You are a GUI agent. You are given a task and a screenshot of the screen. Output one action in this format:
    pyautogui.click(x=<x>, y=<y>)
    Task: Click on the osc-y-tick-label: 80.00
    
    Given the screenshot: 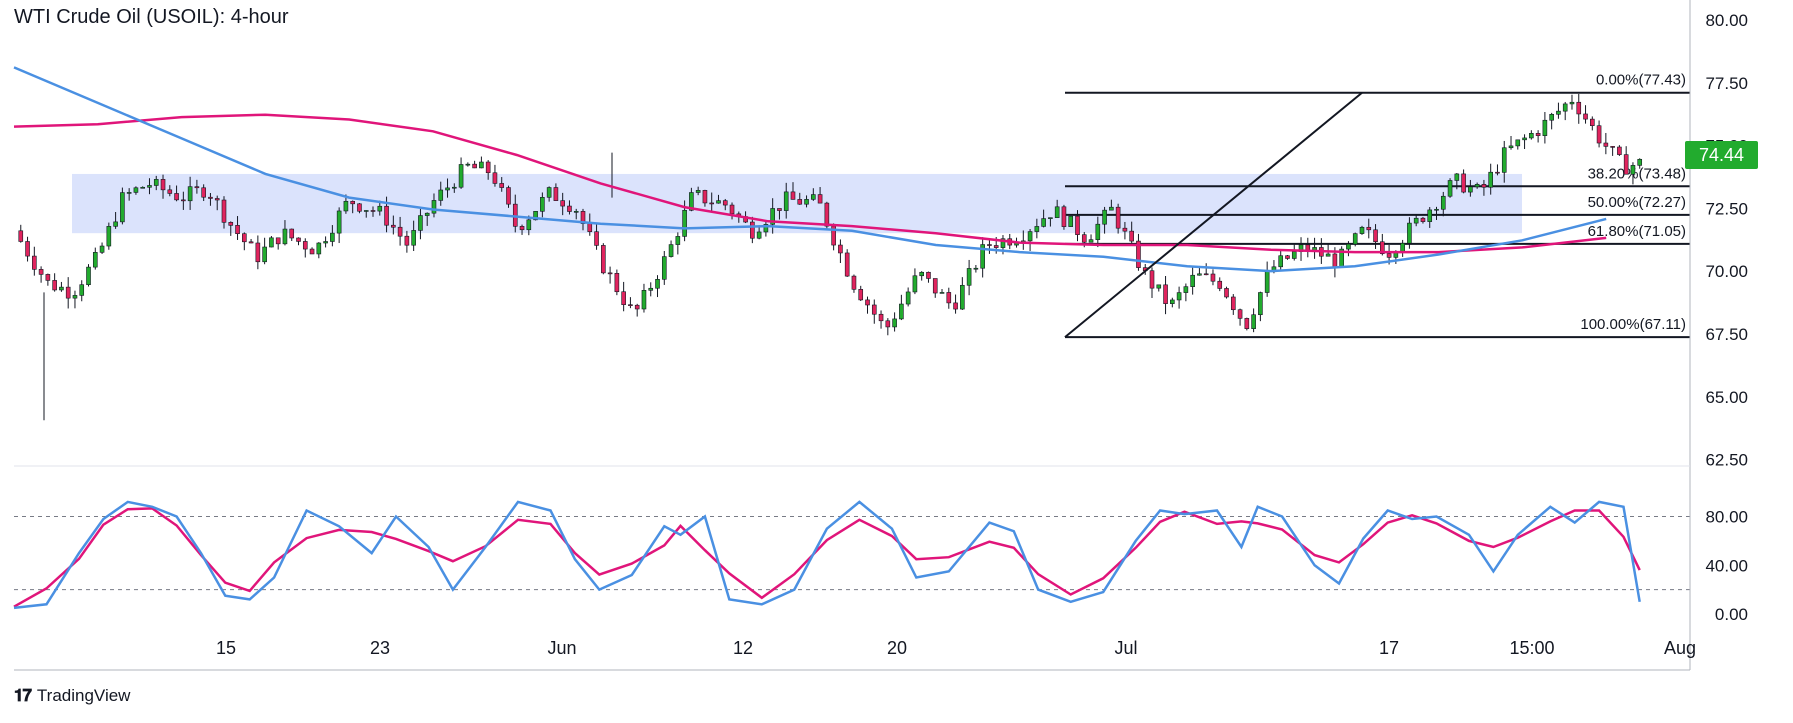 What is the action you would take?
    pyautogui.click(x=1726, y=517)
    